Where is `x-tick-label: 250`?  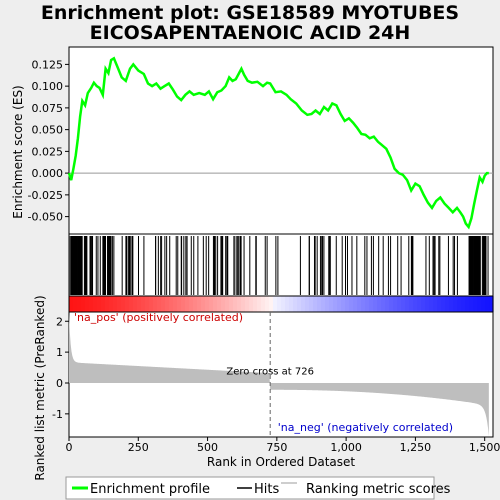
x-tick-label: 250 is located at coordinates (138, 447).